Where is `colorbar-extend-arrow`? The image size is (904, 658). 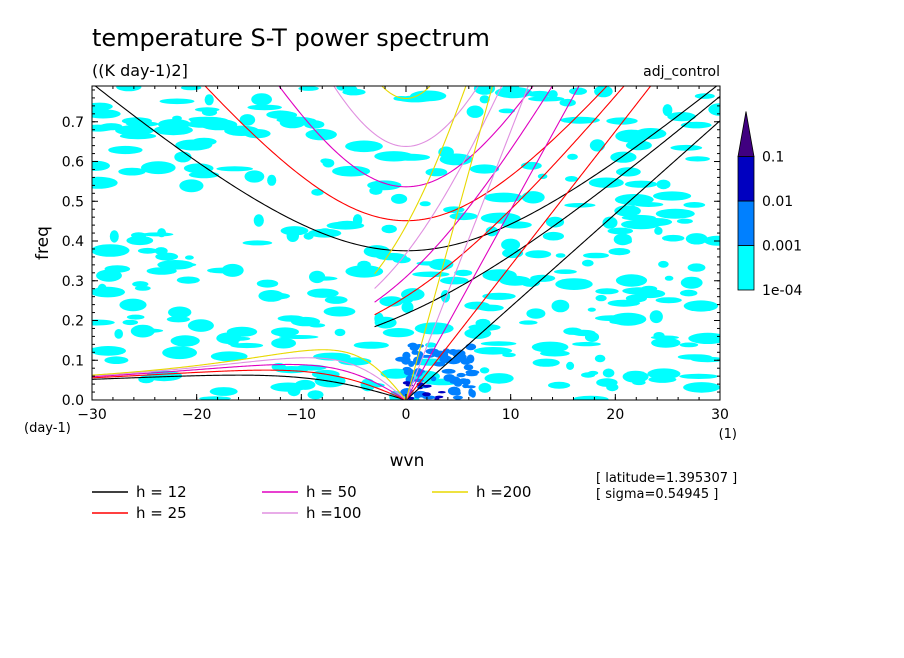 colorbar-extend-arrow is located at coordinates (746, 134).